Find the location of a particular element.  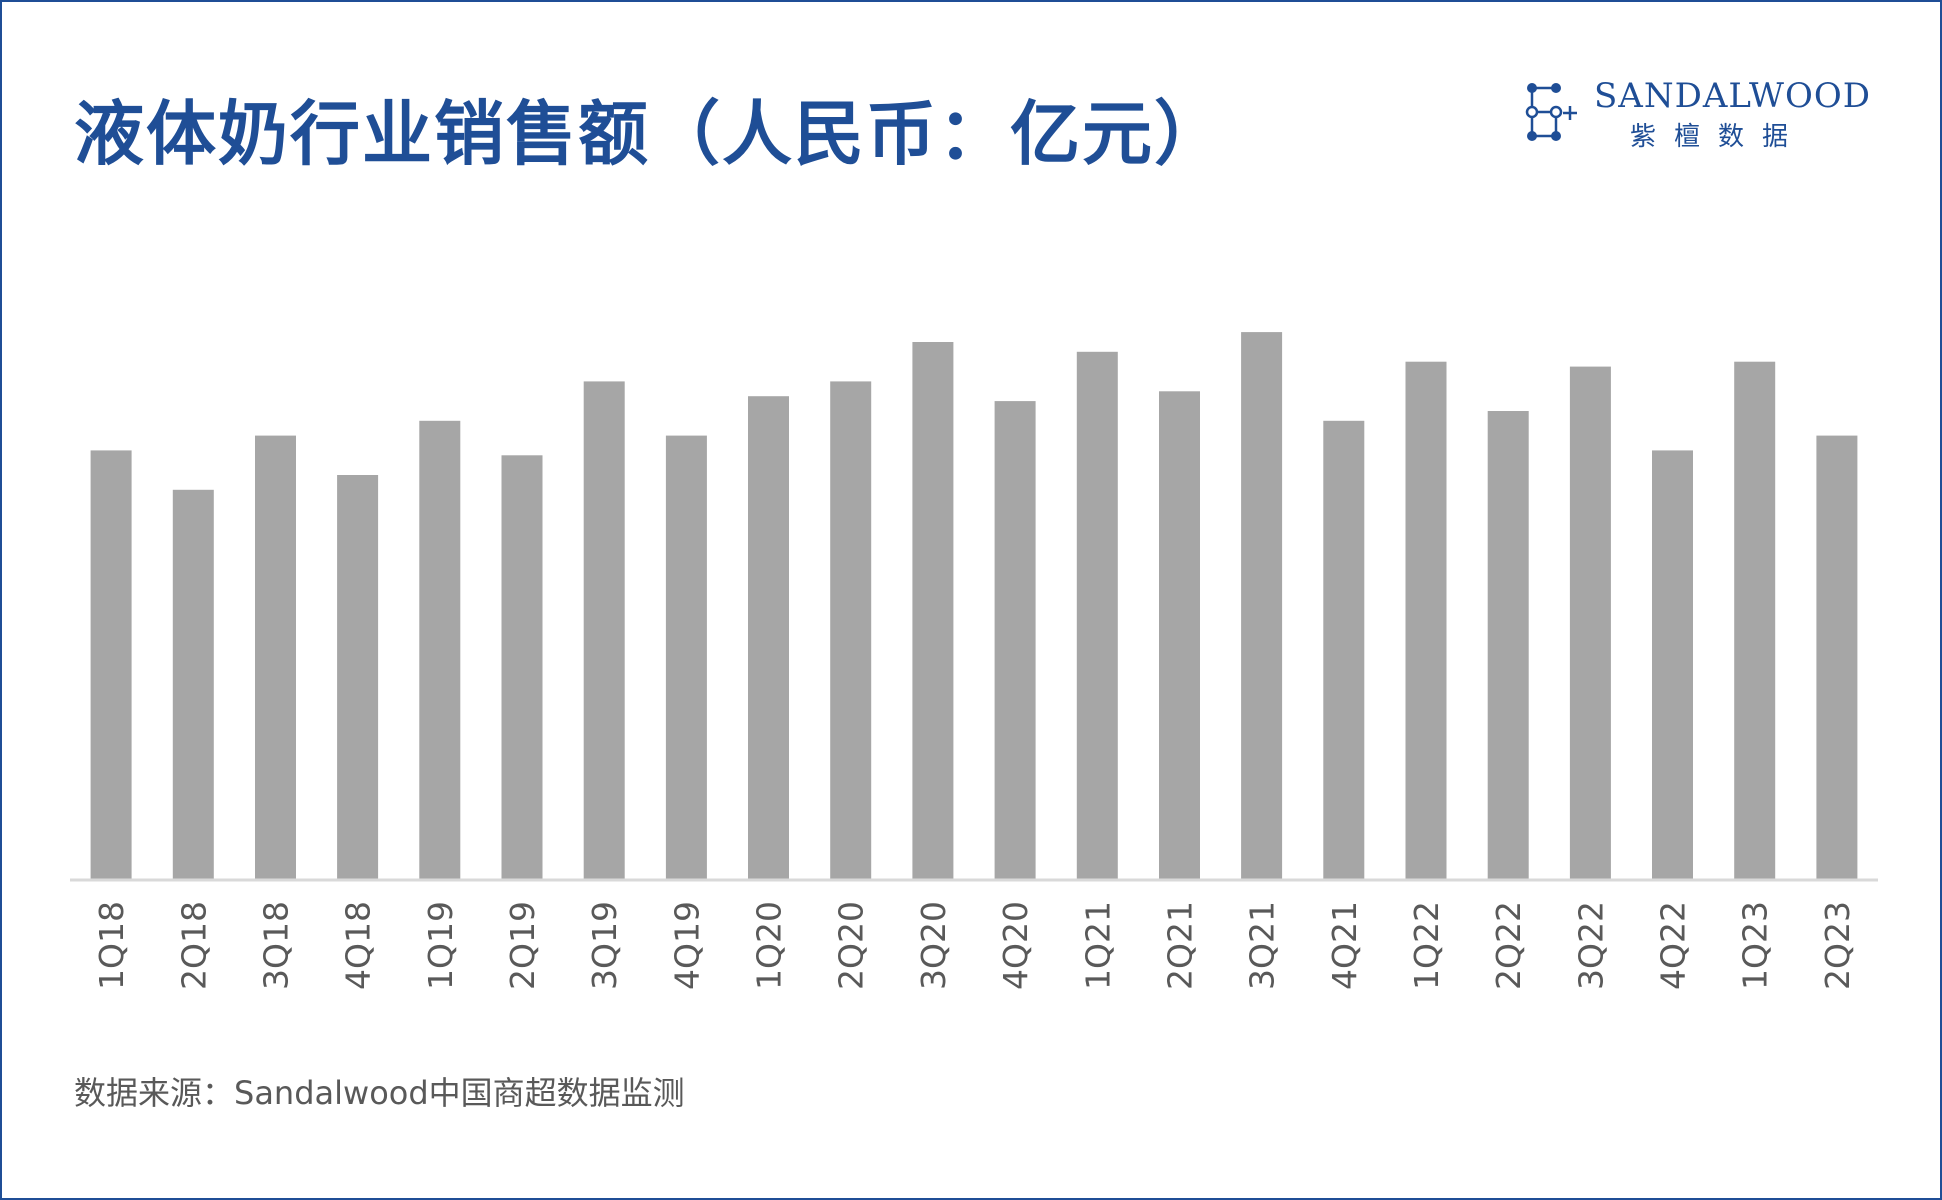

bar-3Q19 is located at coordinates (604, 630).